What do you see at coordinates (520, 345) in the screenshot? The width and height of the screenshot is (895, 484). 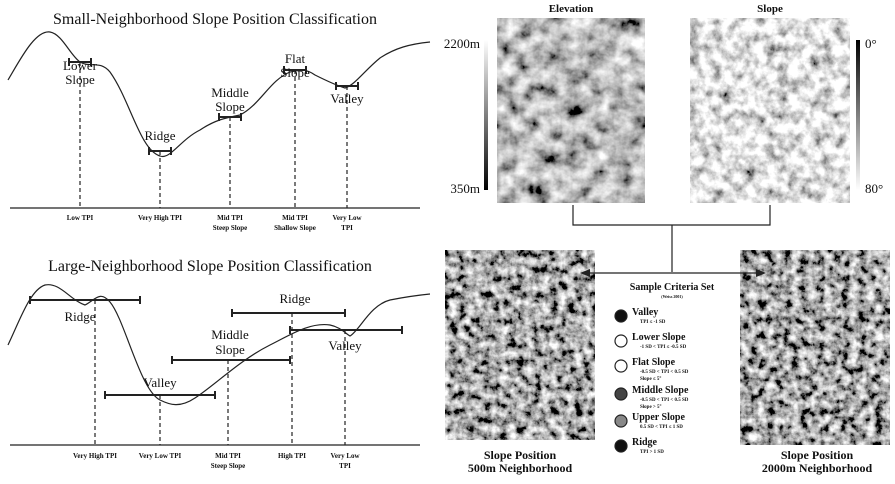 I see `slope-position-500m-map` at bounding box center [520, 345].